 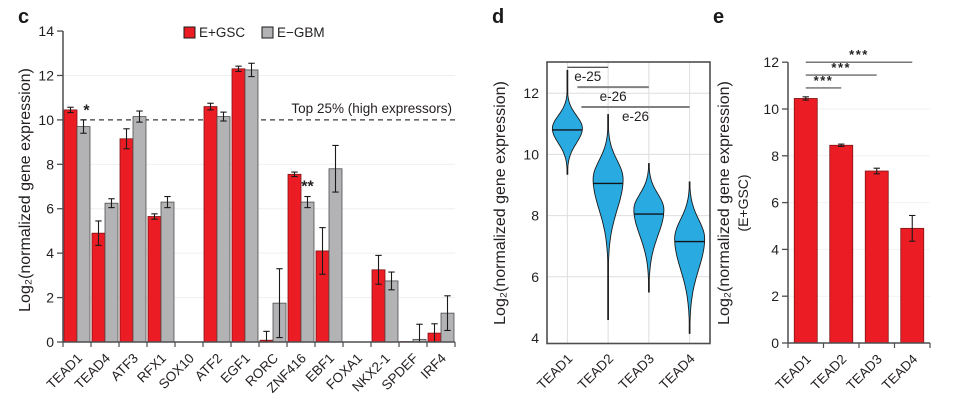 What do you see at coordinates (690, 257) in the screenshot?
I see `violin-TEAD4` at bounding box center [690, 257].